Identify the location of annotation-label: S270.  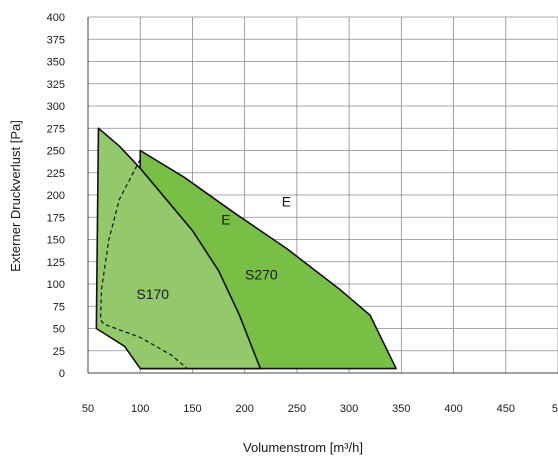
(261, 275).